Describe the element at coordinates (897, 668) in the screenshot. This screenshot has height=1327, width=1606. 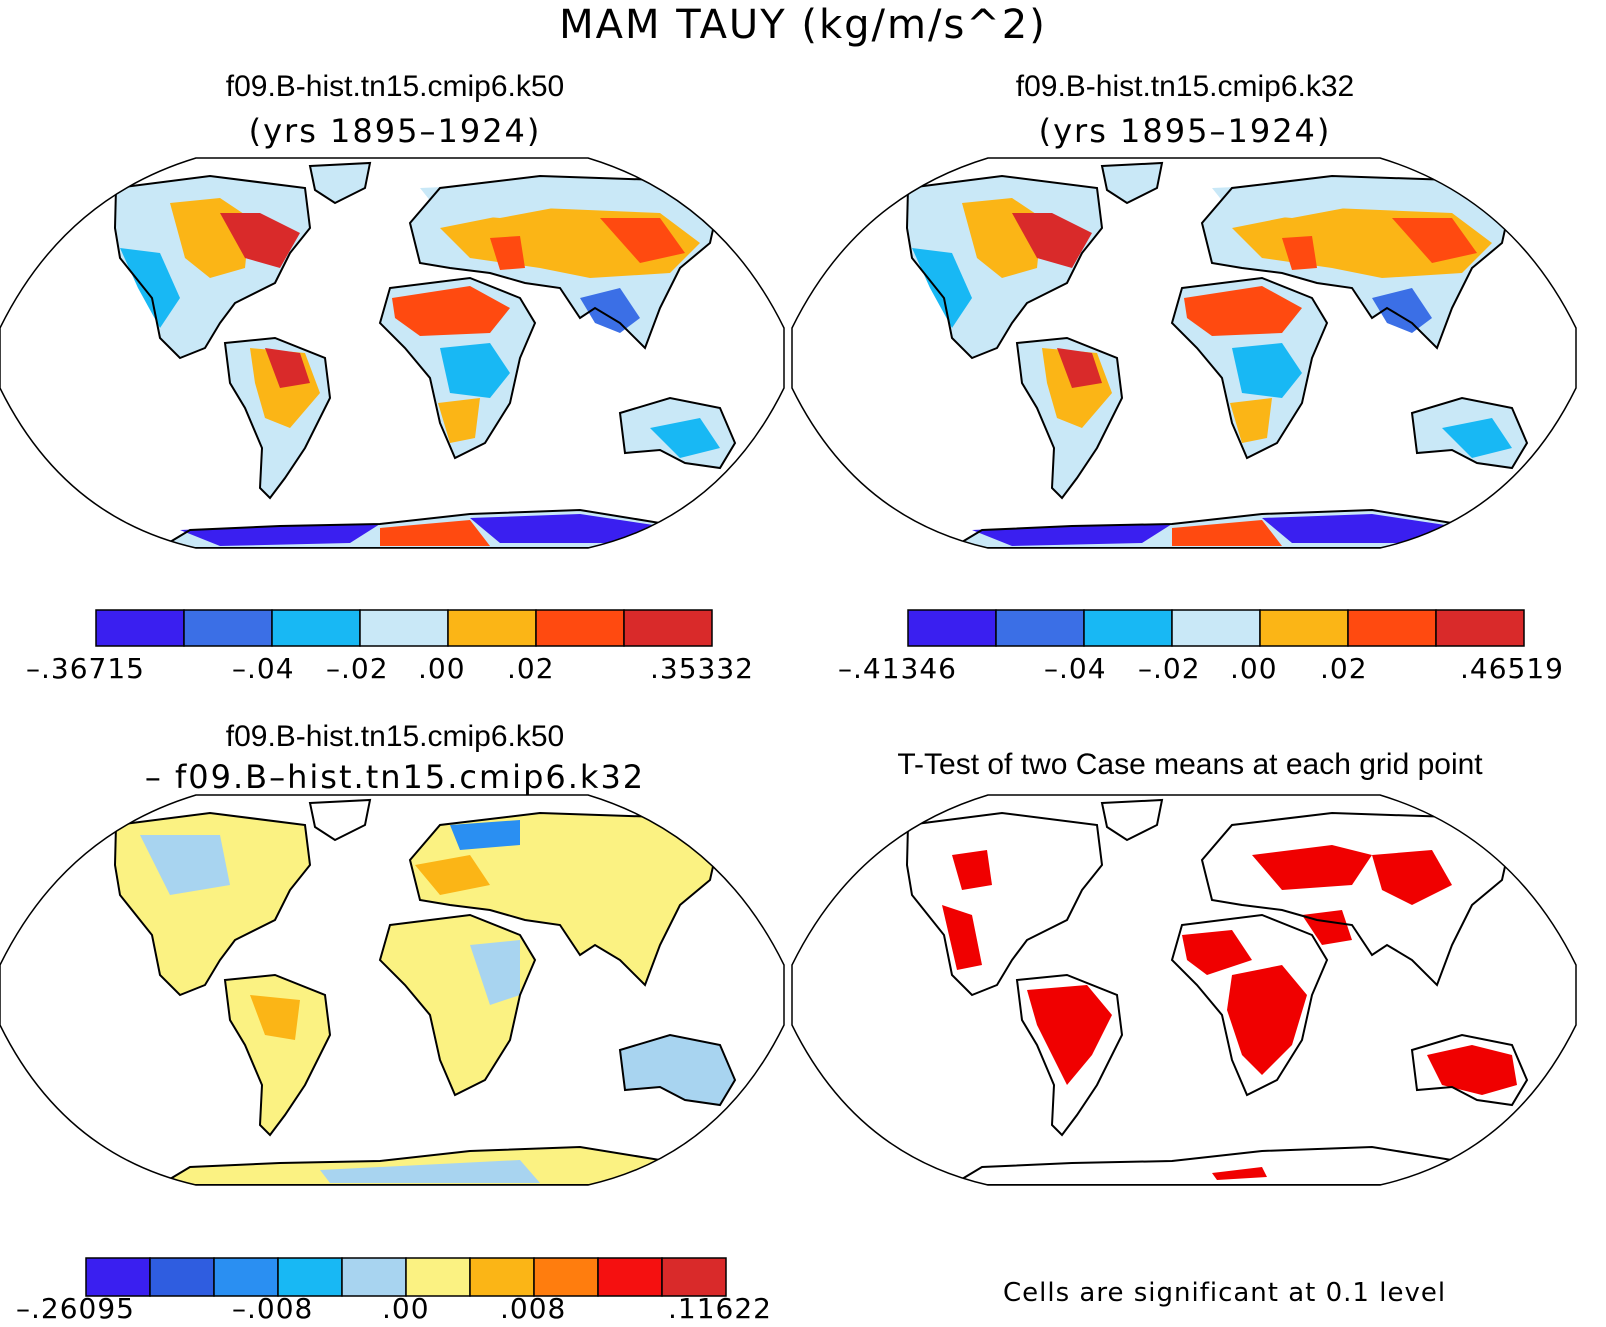
I see `colorbar-2-label-min: –.41346` at that location.